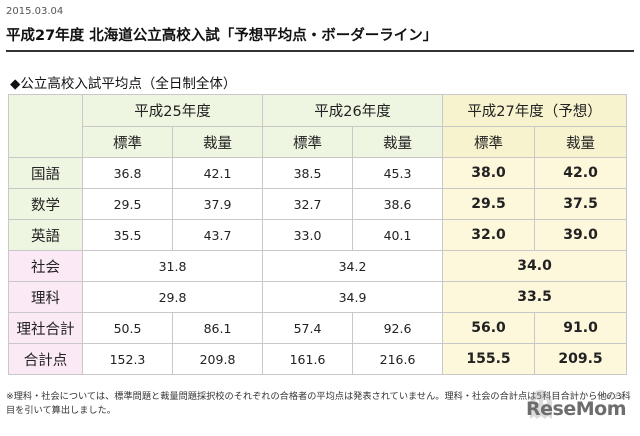  What do you see at coordinates (217, 173) in the screenshot?
I see `table-cell: 42.1` at bounding box center [217, 173].